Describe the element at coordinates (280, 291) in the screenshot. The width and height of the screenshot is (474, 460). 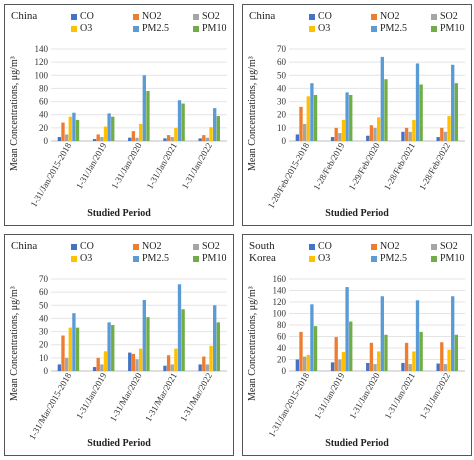
I see `y-tick-label: 140` at that location.